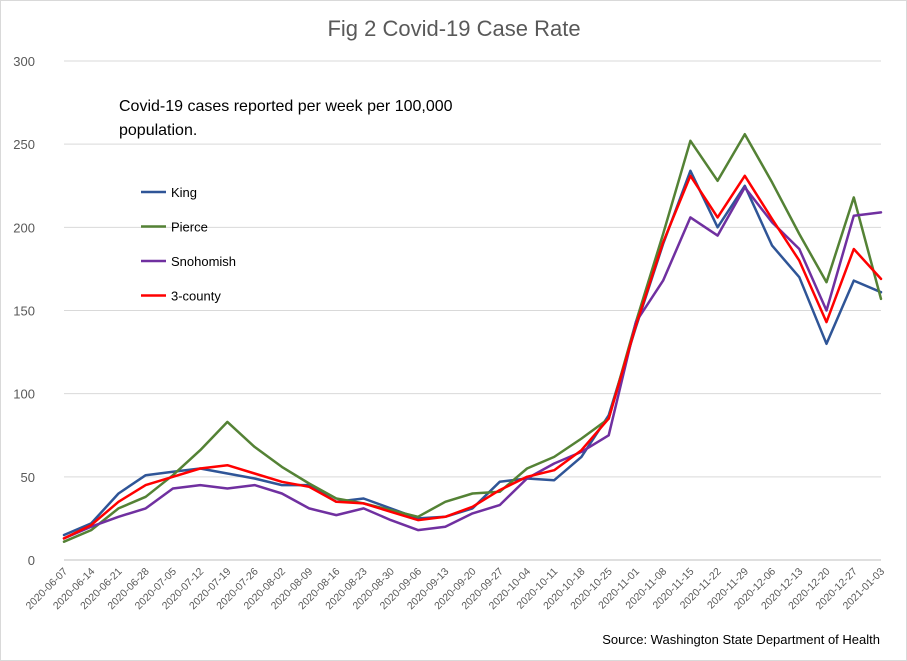 Image resolution: width=907 pixels, height=661 pixels. I want to click on y-axis-ticks: 0 50 100 150 200 250 300, so click(24, 311).